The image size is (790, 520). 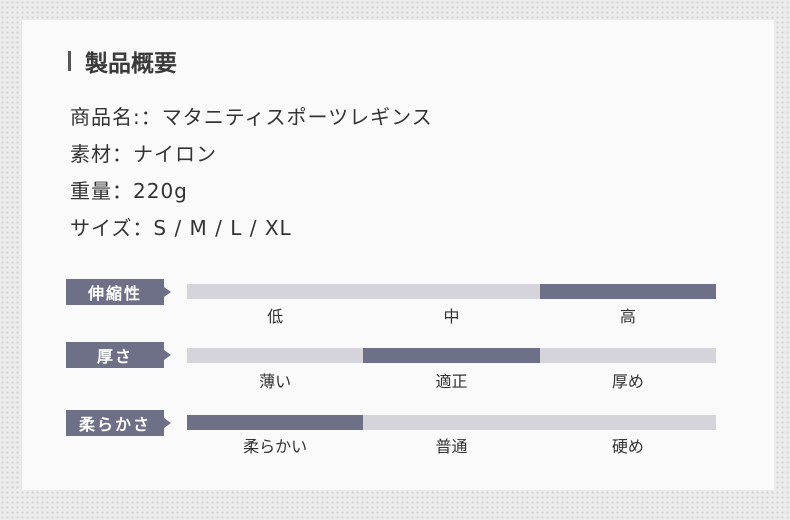 What do you see at coordinates (118, 423) in the screenshot?
I see `rating-label-softness: 柔らかさ` at bounding box center [118, 423].